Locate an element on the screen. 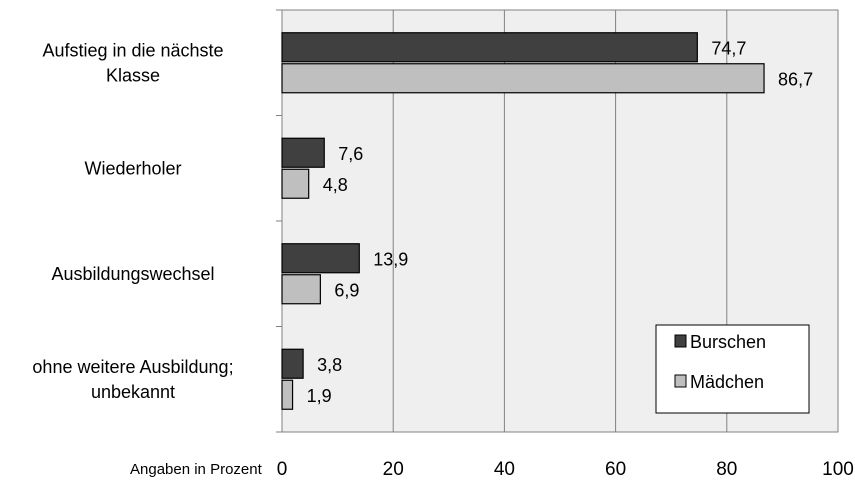 The image size is (855, 483). x-tick-label: 20 is located at coordinates (393, 469).